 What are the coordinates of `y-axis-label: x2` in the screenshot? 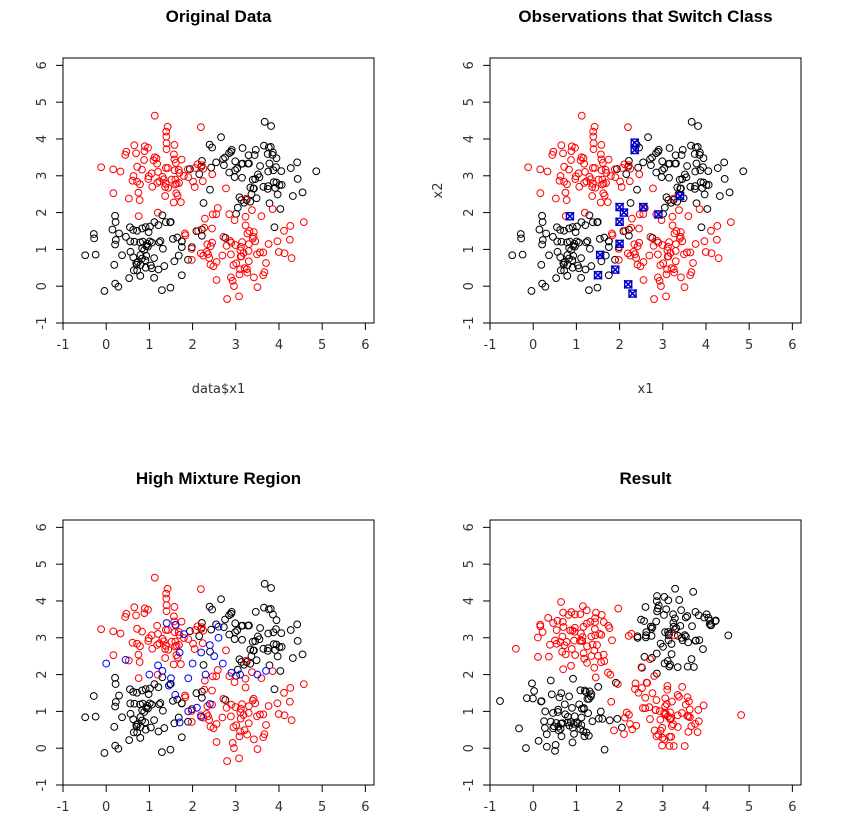 It's located at (438, 191).